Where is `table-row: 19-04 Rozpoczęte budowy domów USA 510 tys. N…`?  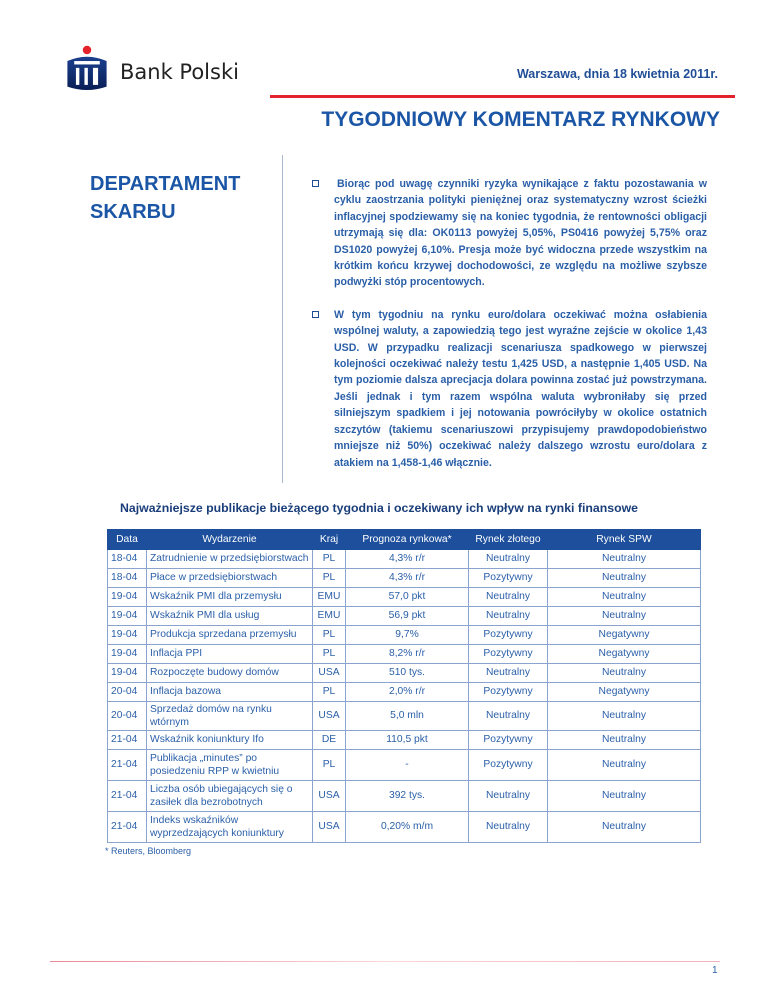 table-row: 19-04 Rozpoczęte budowy domów USA 510 tys. N… is located at coordinates (404, 672).